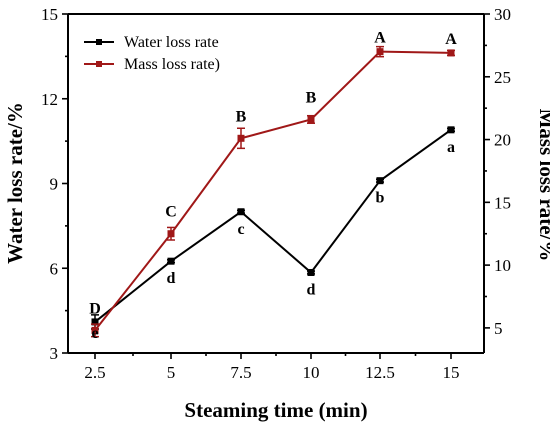 Image resolution: width=550 pixels, height=431 pixels. I want to click on data-label: a, so click(451, 147).